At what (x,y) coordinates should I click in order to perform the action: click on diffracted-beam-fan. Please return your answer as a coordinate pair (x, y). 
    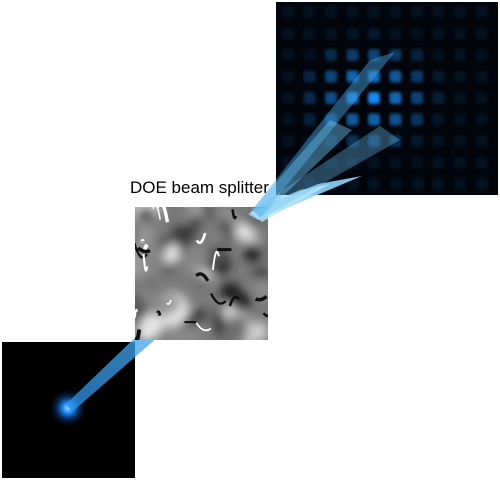
    Looking at the image, I should click on (324, 137).